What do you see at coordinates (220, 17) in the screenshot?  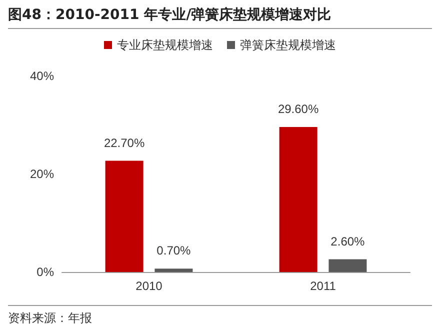 I see `chart-title: 图48：2010-2011 年专业/弹簧床垫规模增速对比` at bounding box center [220, 17].